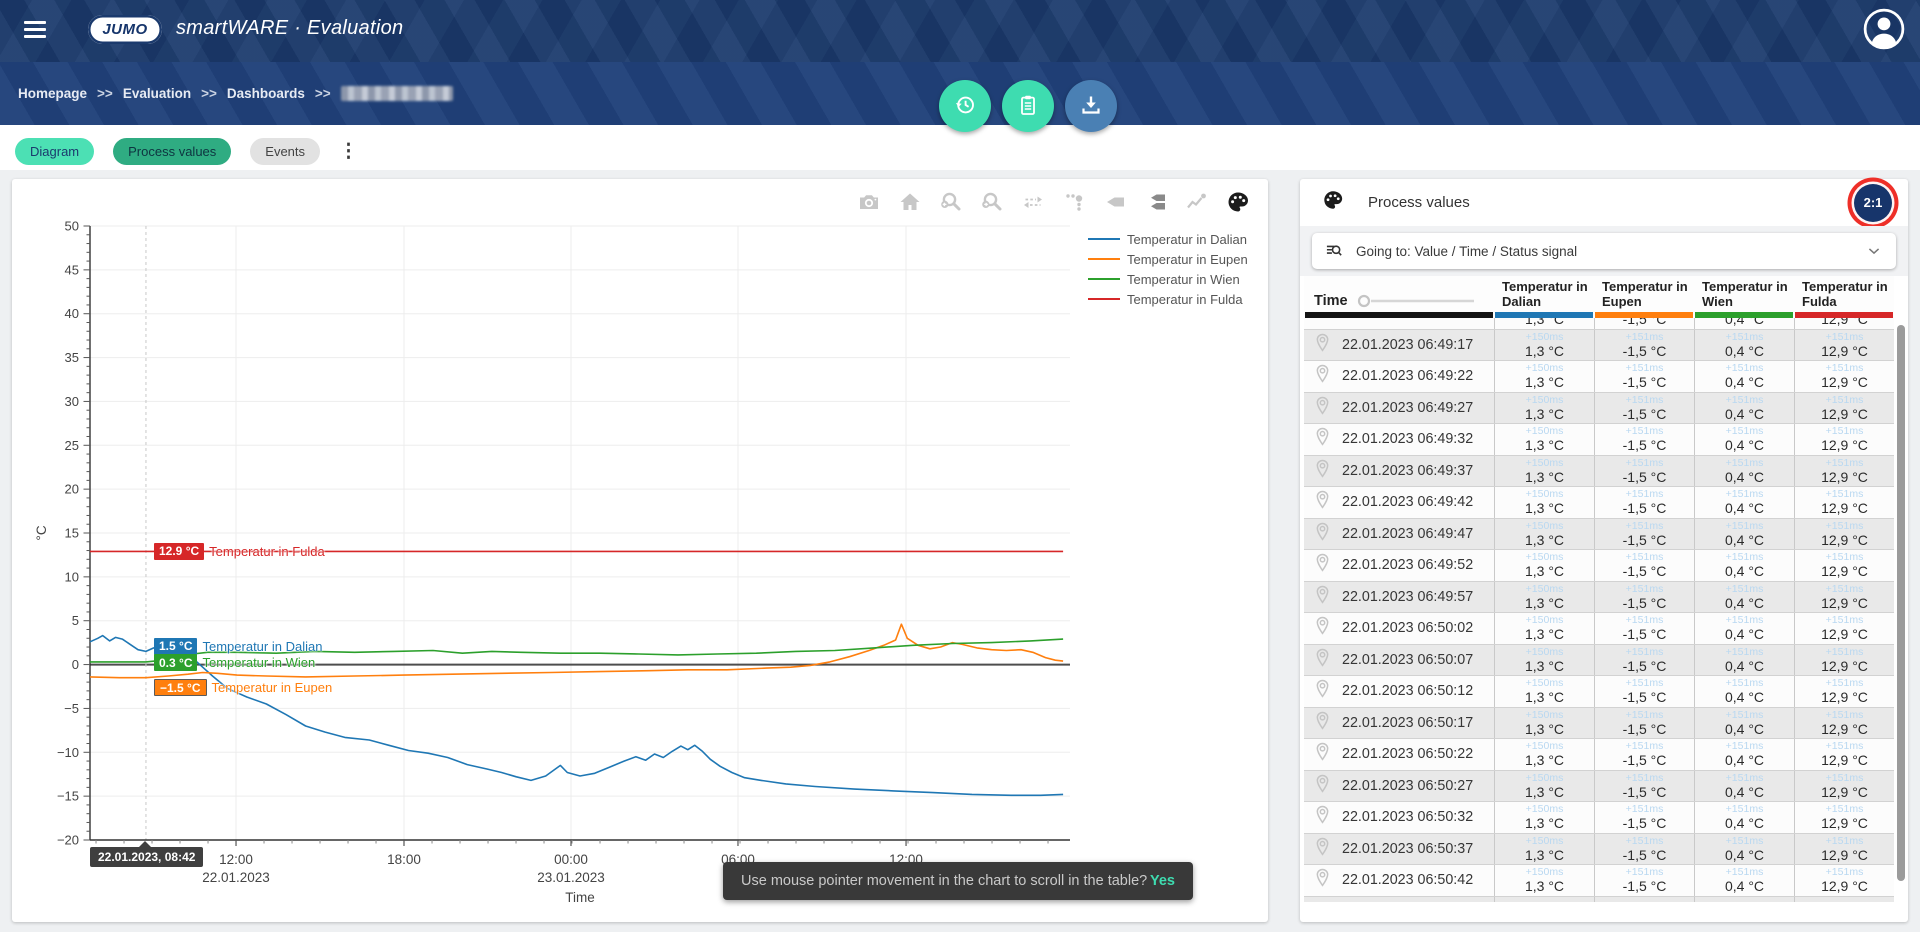  What do you see at coordinates (1604, 251) in the screenshot?
I see `goto-dropdown: Going to: Value / Time / Status signal` at bounding box center [1604, 251].